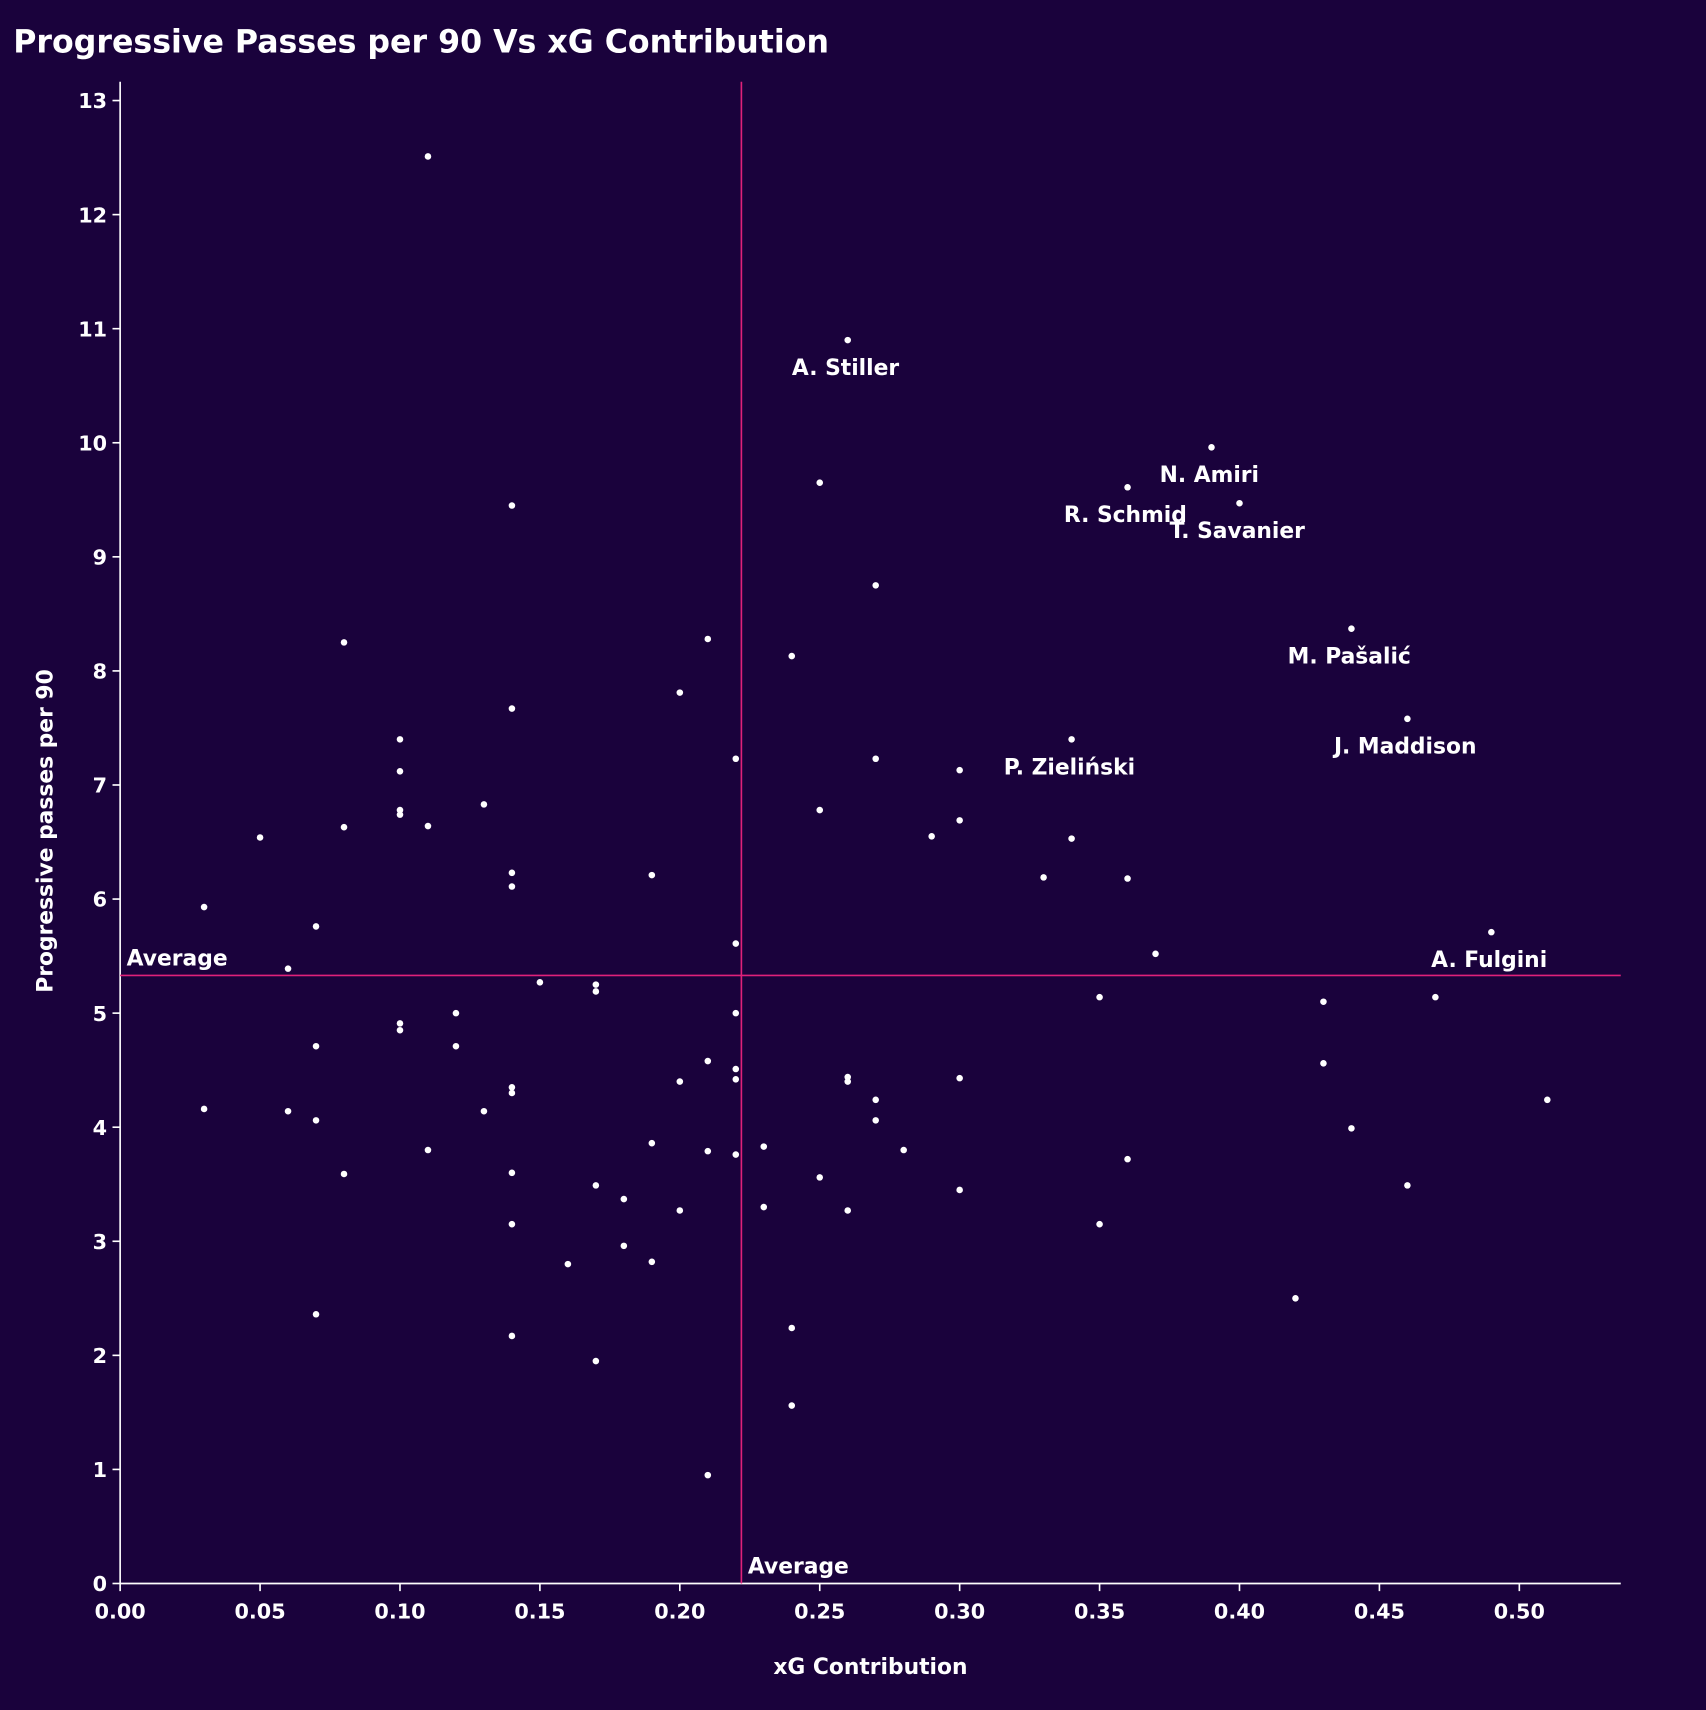 This screenshot has width=1706, height=1710. What do you see at coordinates (870, 1667) in the screenshot?
I see `x-axis-label: xG Contribution` at bounding box center [870, 1667].